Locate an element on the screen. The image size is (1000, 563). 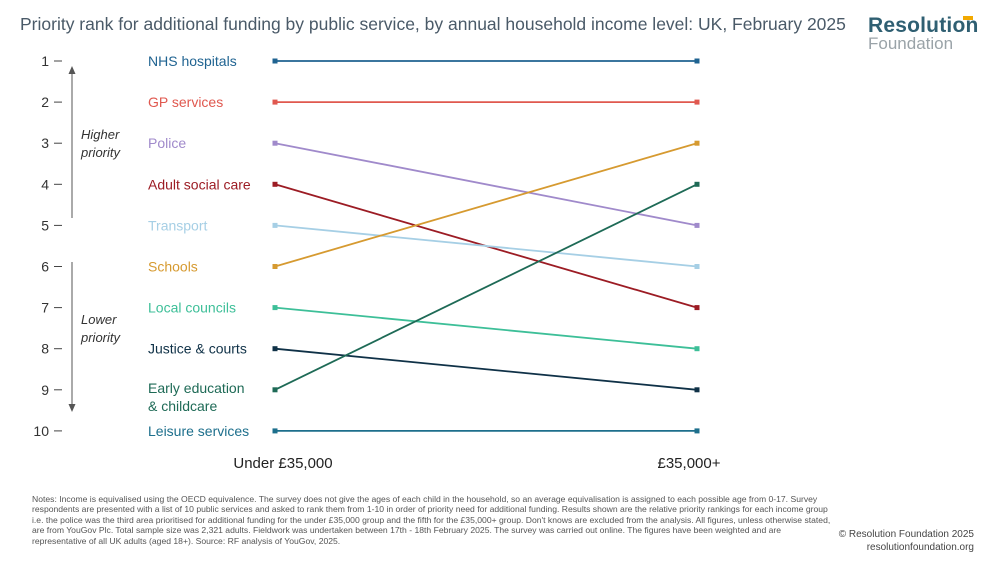
y-tick-label-4: 4 is located at coordinates (45, 184).